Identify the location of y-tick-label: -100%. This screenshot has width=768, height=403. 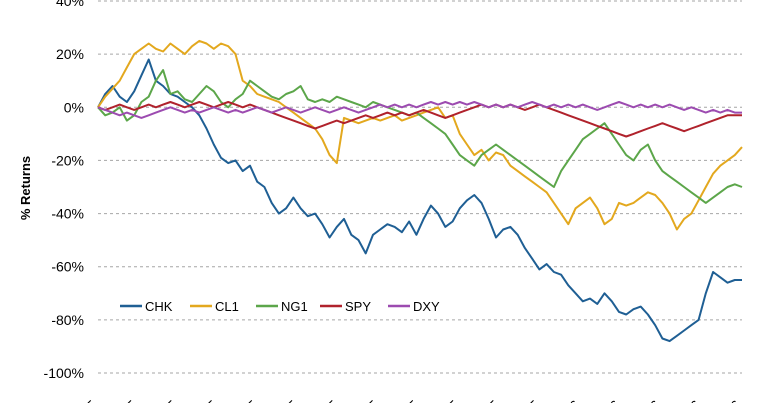
(64, 373).